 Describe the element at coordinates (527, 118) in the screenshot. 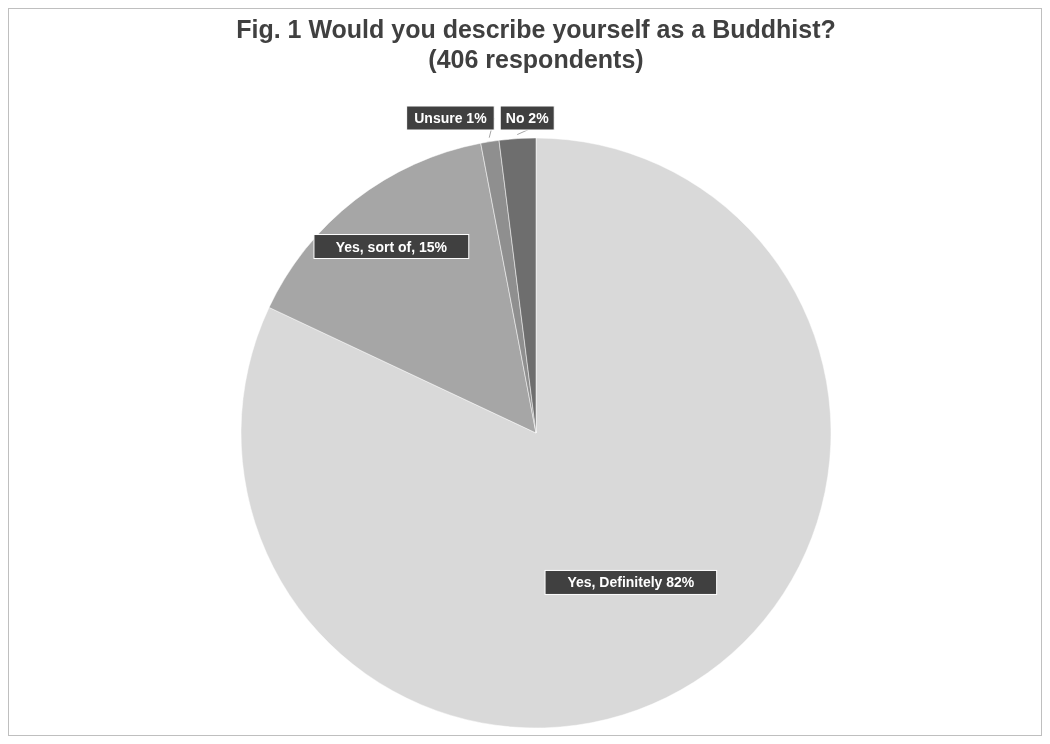

I see `slice-label: No 2%` at that location.